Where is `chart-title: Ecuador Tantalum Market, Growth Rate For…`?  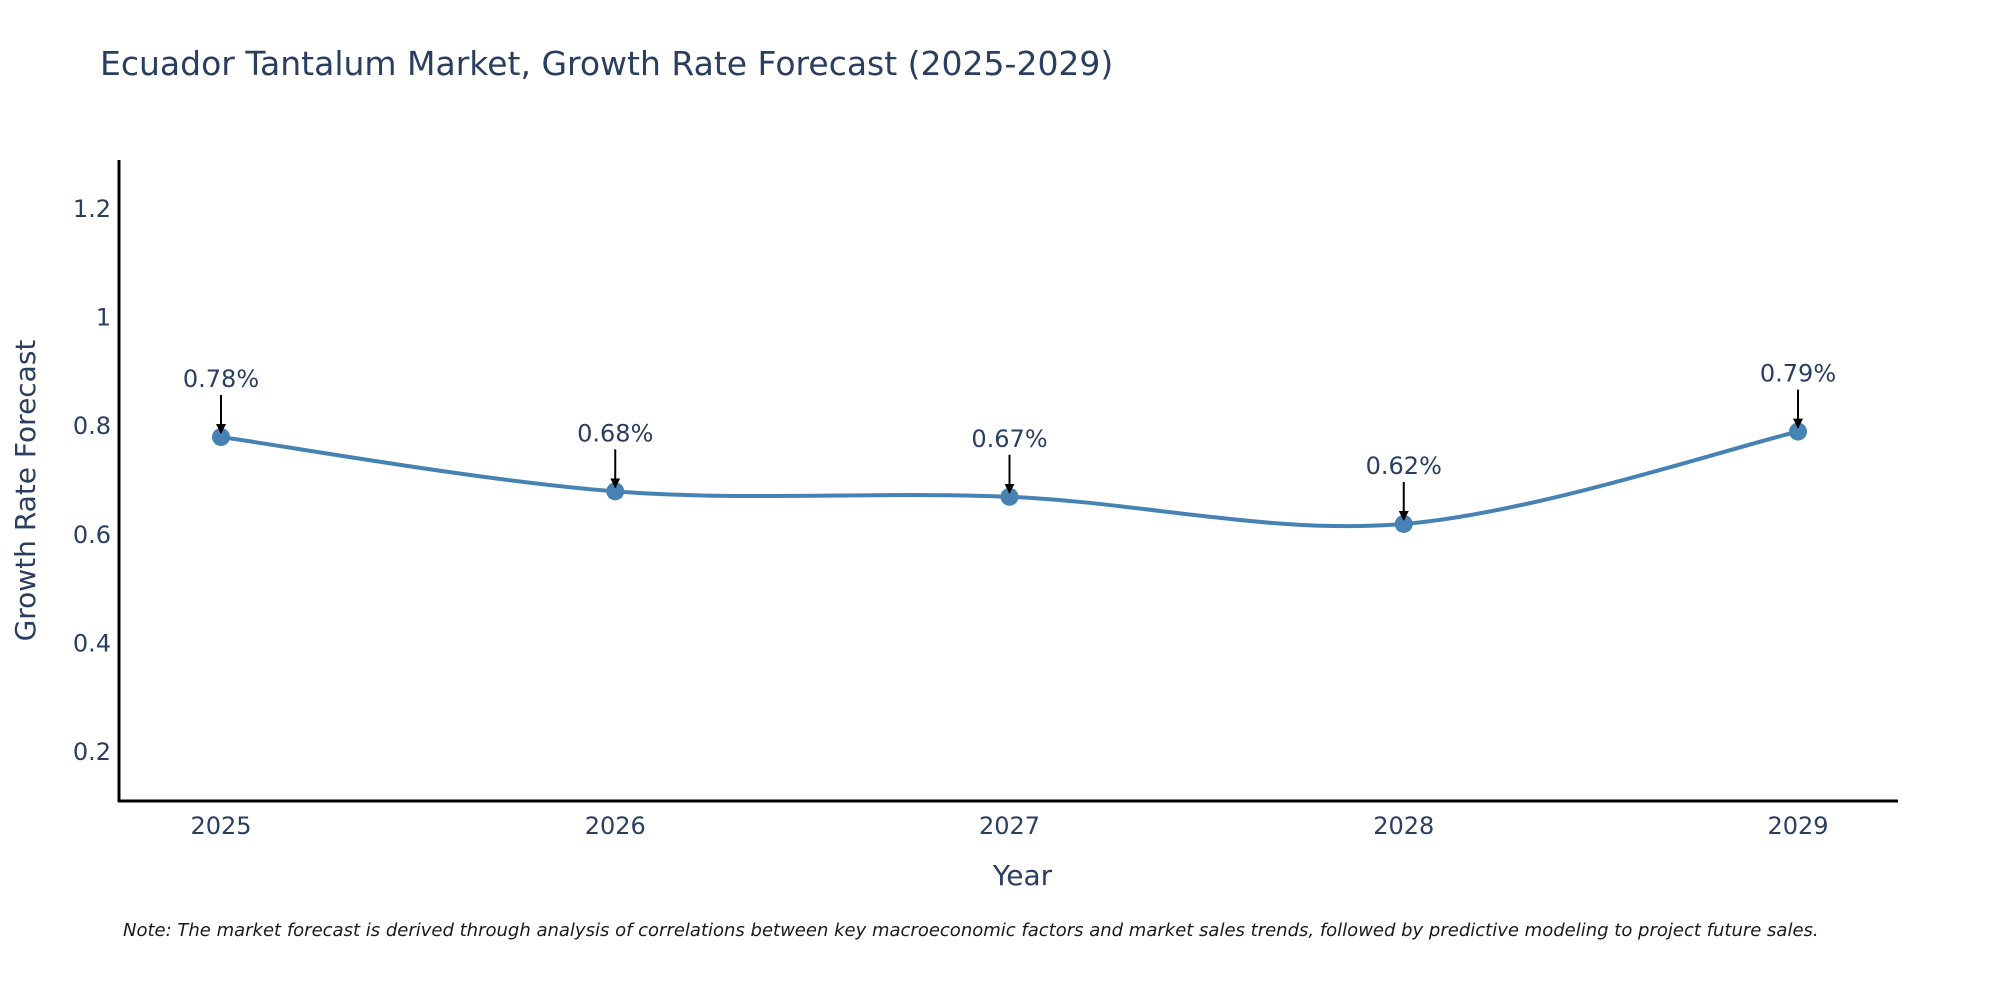
chart-title: Ecuador Tantalum Market, Growth Rate For… is located at coordinates (607, 63).